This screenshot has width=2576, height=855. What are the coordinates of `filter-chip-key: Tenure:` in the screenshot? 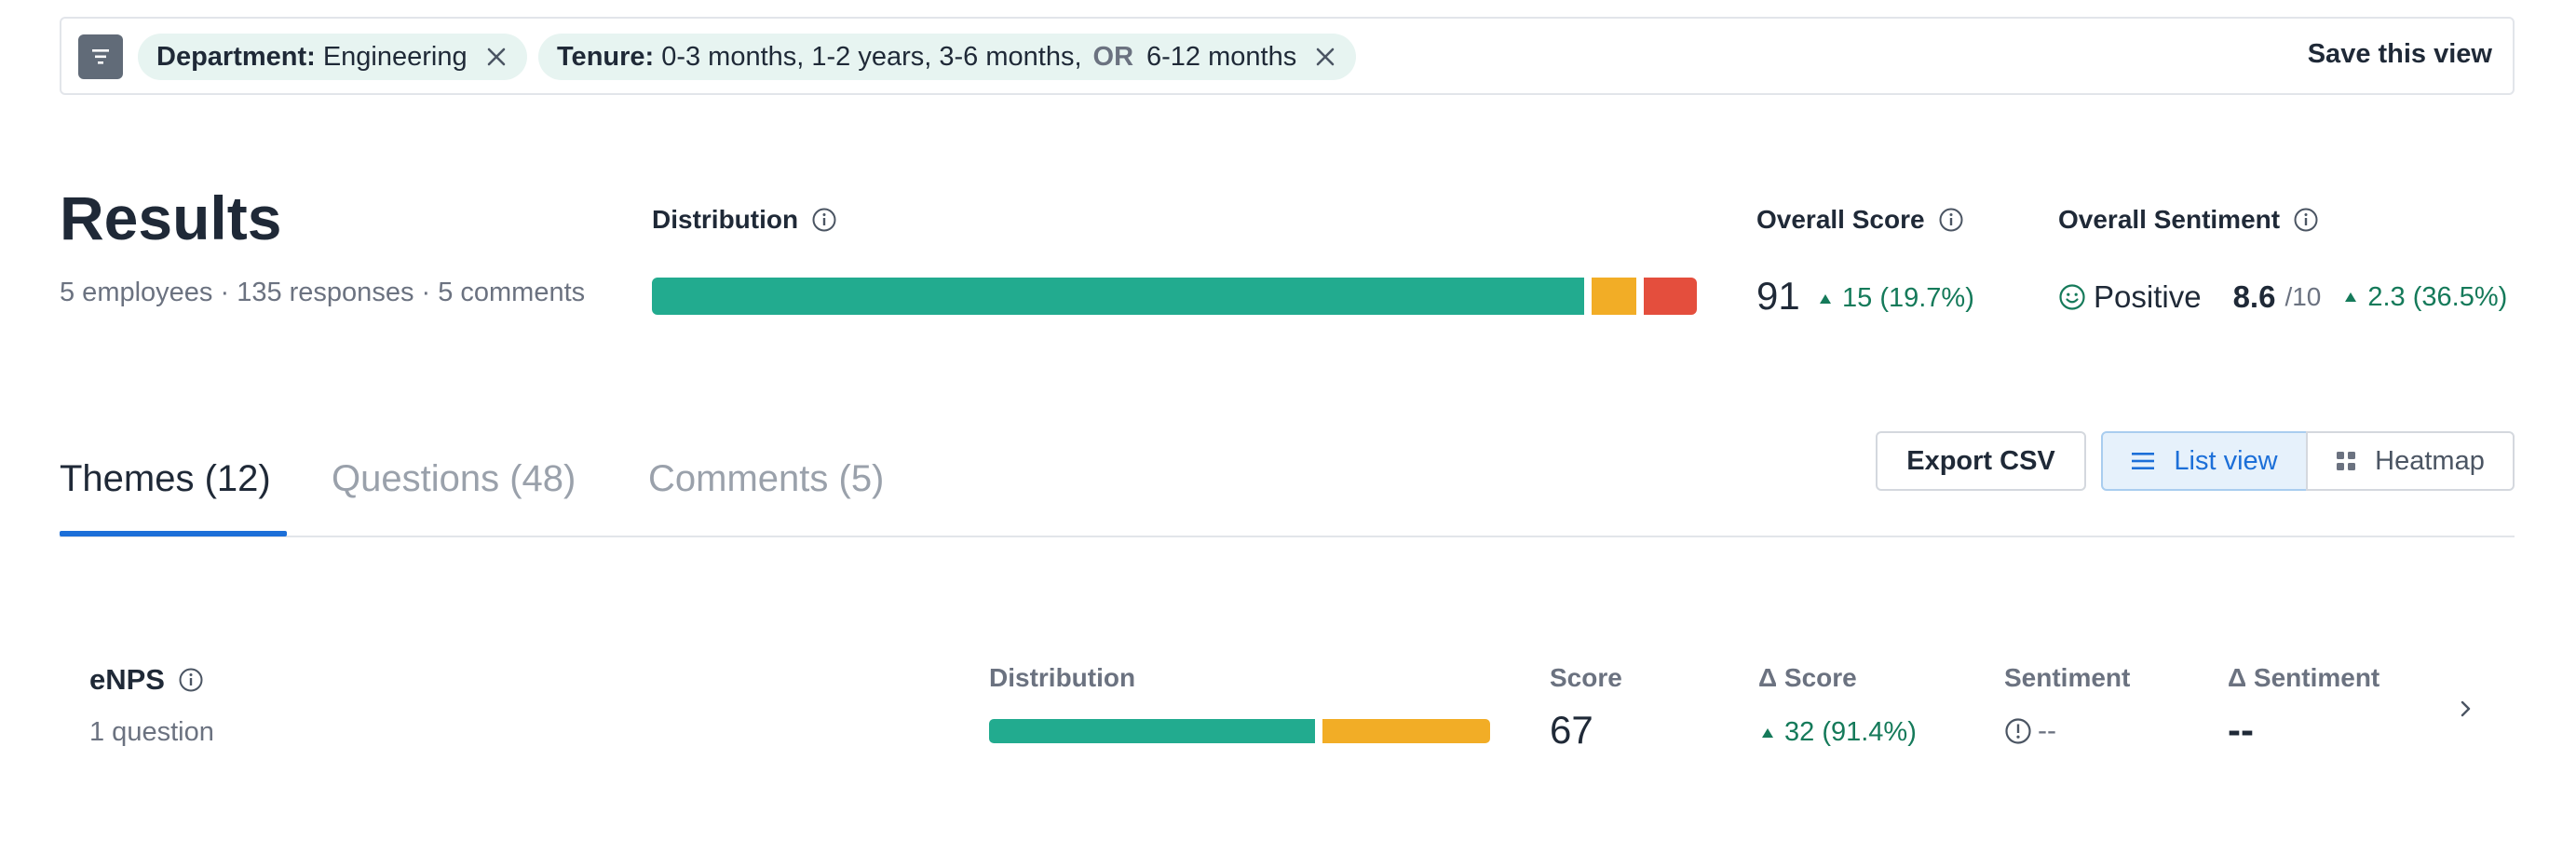 It's located at (606, 56).